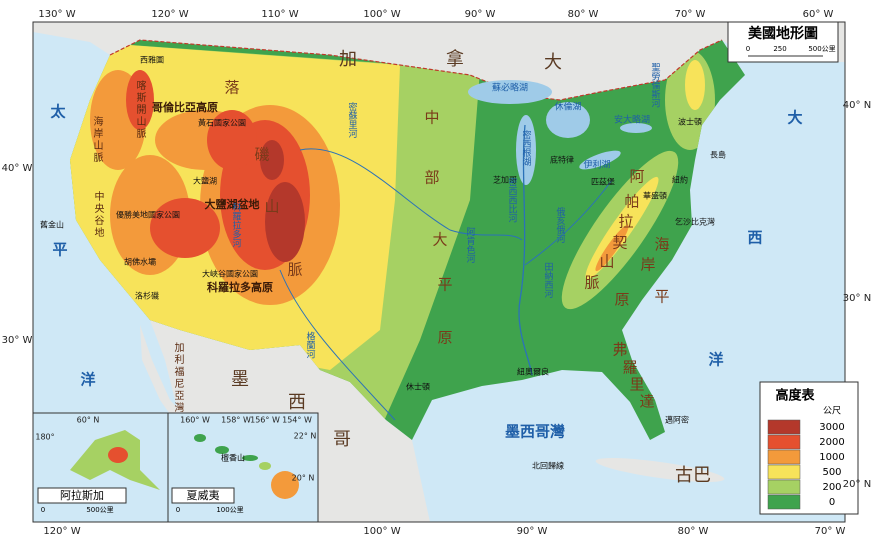  I want to click on map-label: 洋, so click(87, 380).